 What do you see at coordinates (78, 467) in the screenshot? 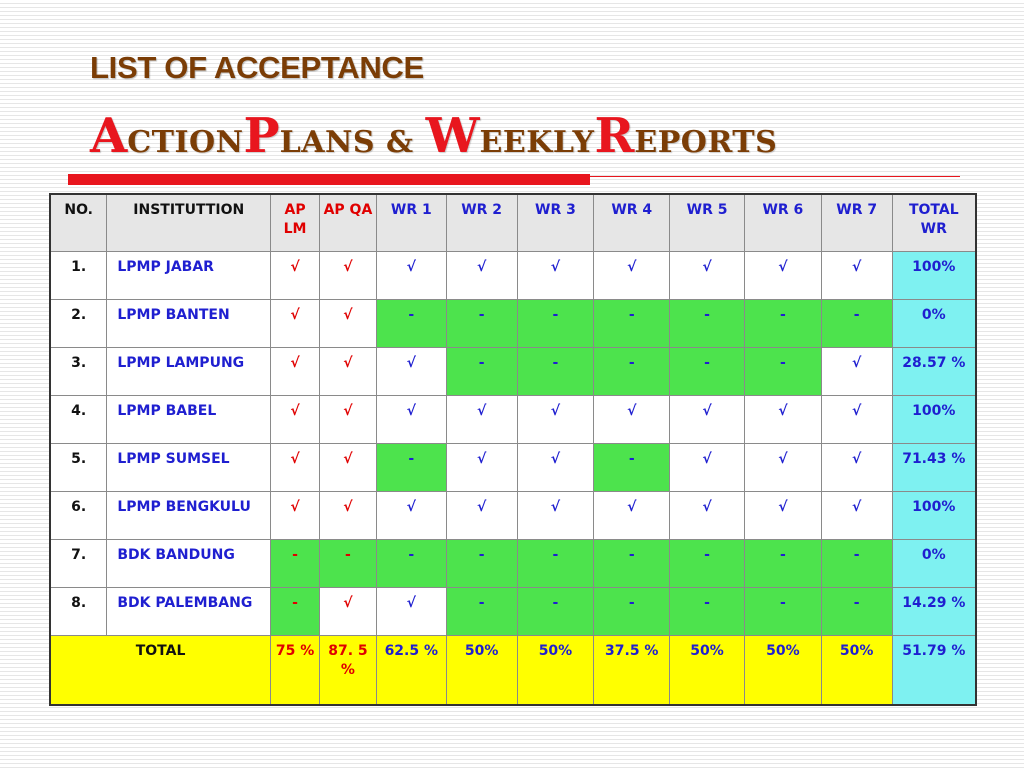
I see `row-number: 5.` at bounding box center [78, 467].